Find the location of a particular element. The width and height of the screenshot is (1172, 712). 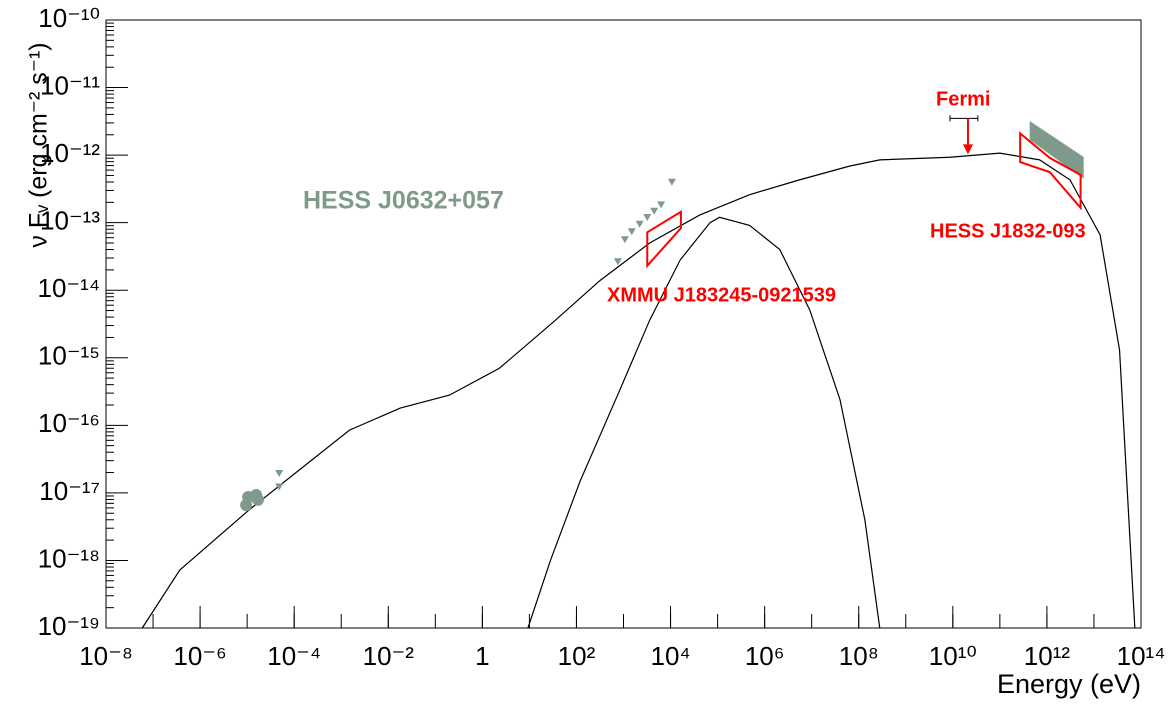

annotation: XMMU J183245-0921539 is located at coordinates (721, 295).